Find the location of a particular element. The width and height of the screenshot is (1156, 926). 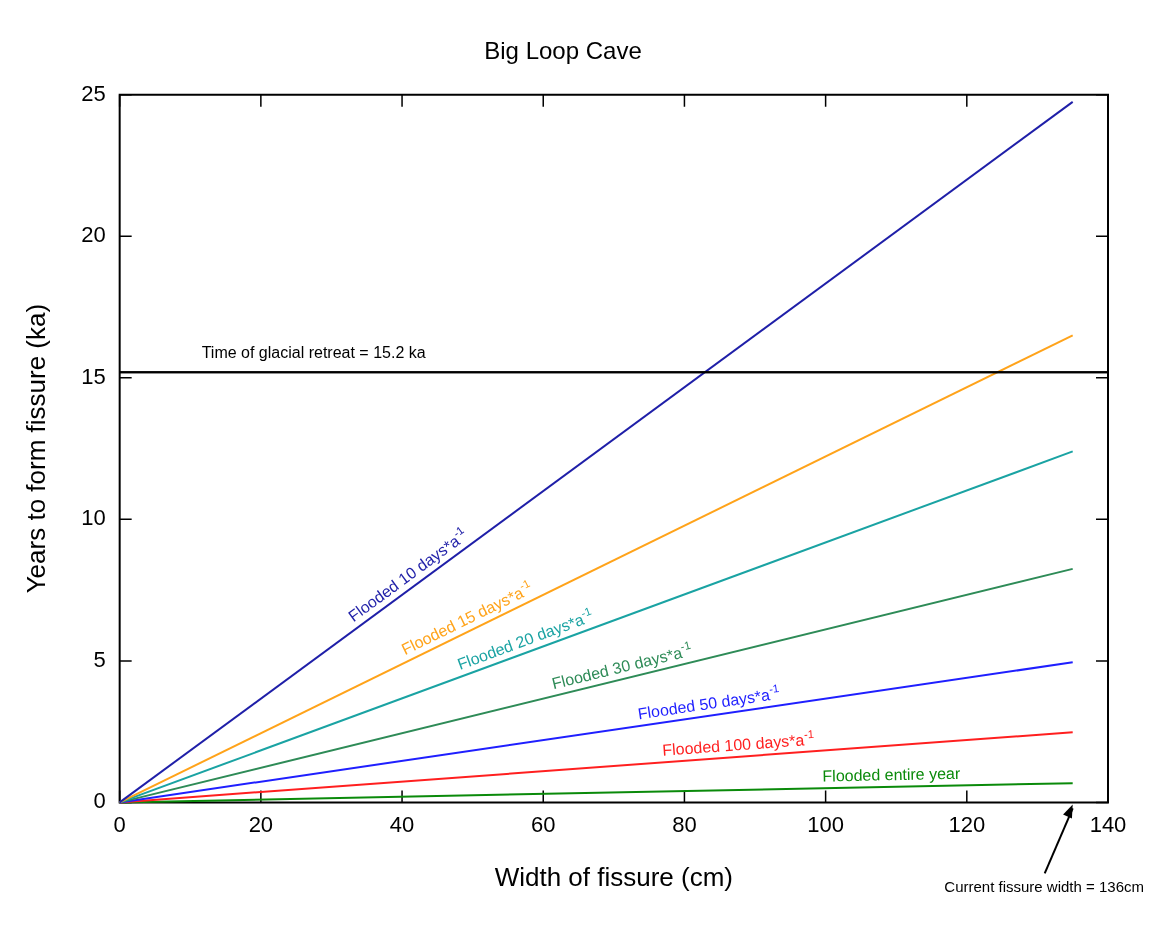

series-label: Flooded entire year is located at coordinates (892, 774).